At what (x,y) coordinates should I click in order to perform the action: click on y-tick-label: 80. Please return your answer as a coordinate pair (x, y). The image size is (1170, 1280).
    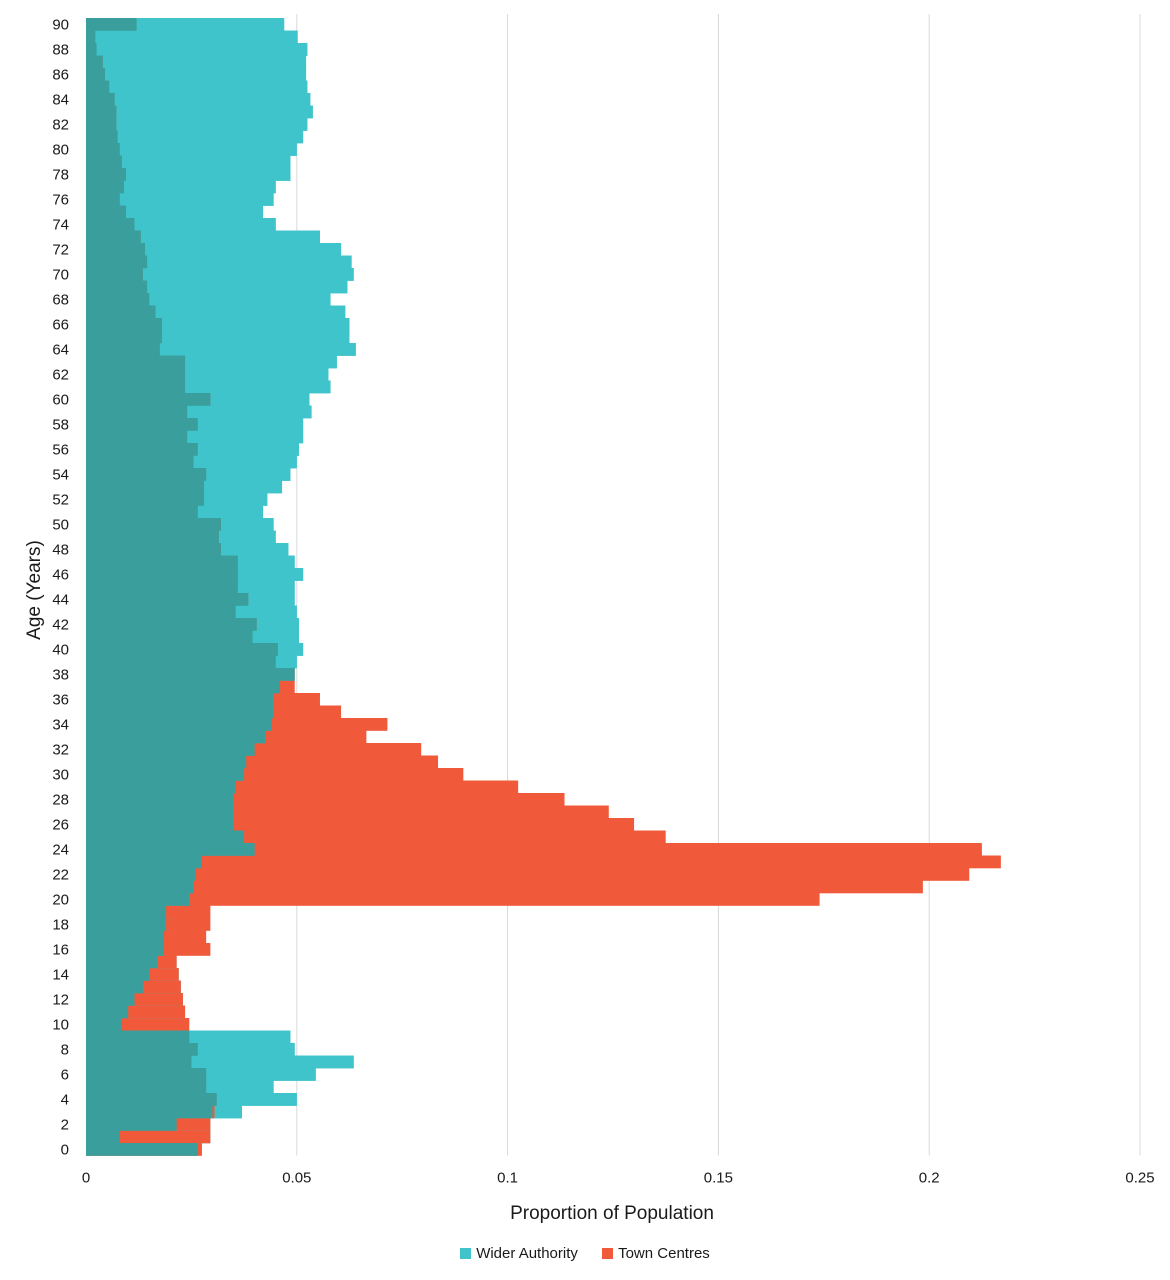
    Looking at the image, I should click on (60, 149).